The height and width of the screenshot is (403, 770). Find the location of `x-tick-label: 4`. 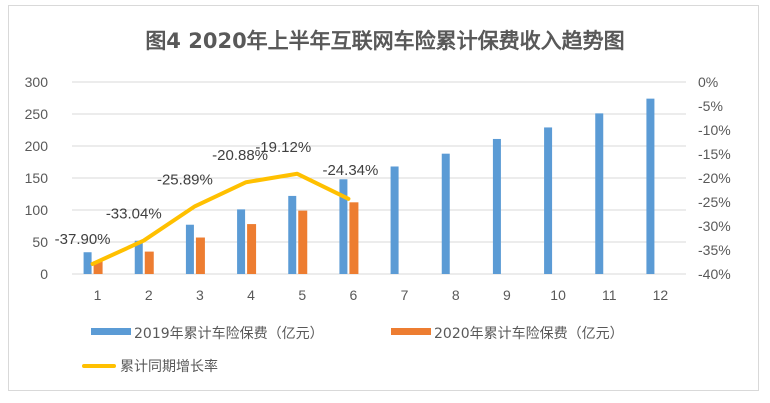

x-tick-label: 4 is located at coordinates (251, 295).